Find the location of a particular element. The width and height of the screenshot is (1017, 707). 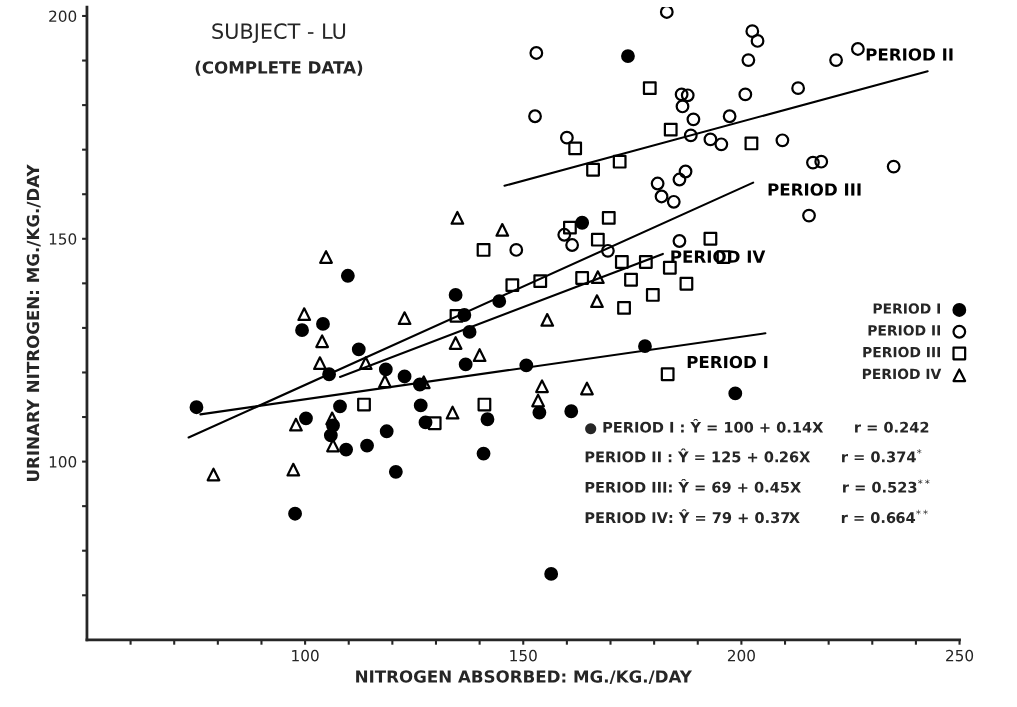

y-tick-label: 150 is located at coordinates (63, 239).